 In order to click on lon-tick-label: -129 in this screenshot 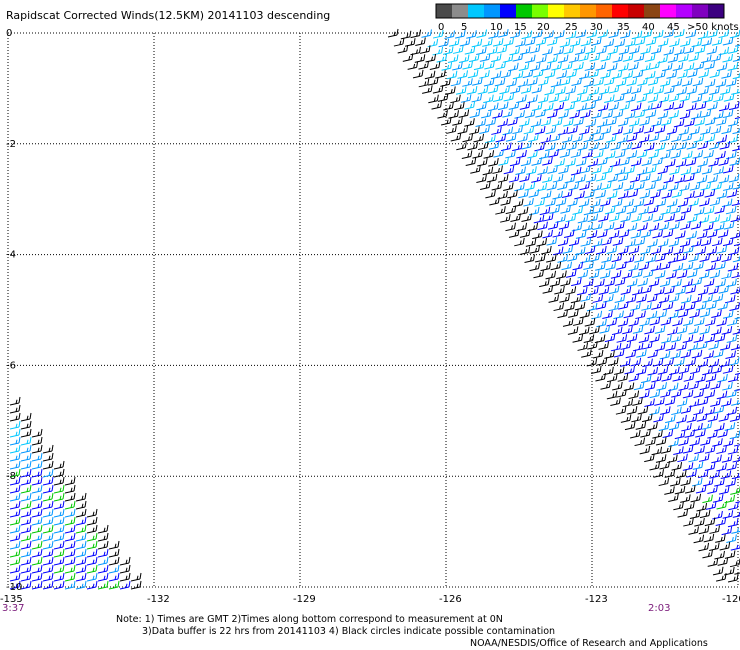, I will do `click(304, 599)`.